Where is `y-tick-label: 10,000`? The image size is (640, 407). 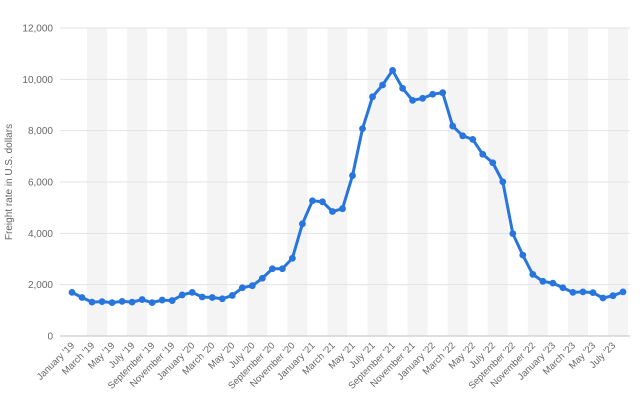
y-tick-label: 10,000 is located at coordinates (37, 80).